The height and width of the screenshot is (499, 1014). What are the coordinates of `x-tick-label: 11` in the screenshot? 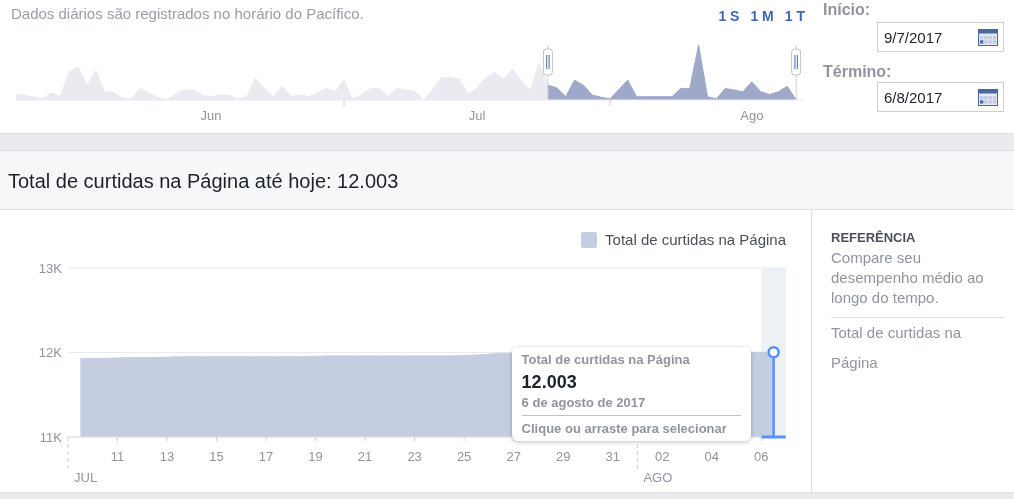 It's located at (117, 456).